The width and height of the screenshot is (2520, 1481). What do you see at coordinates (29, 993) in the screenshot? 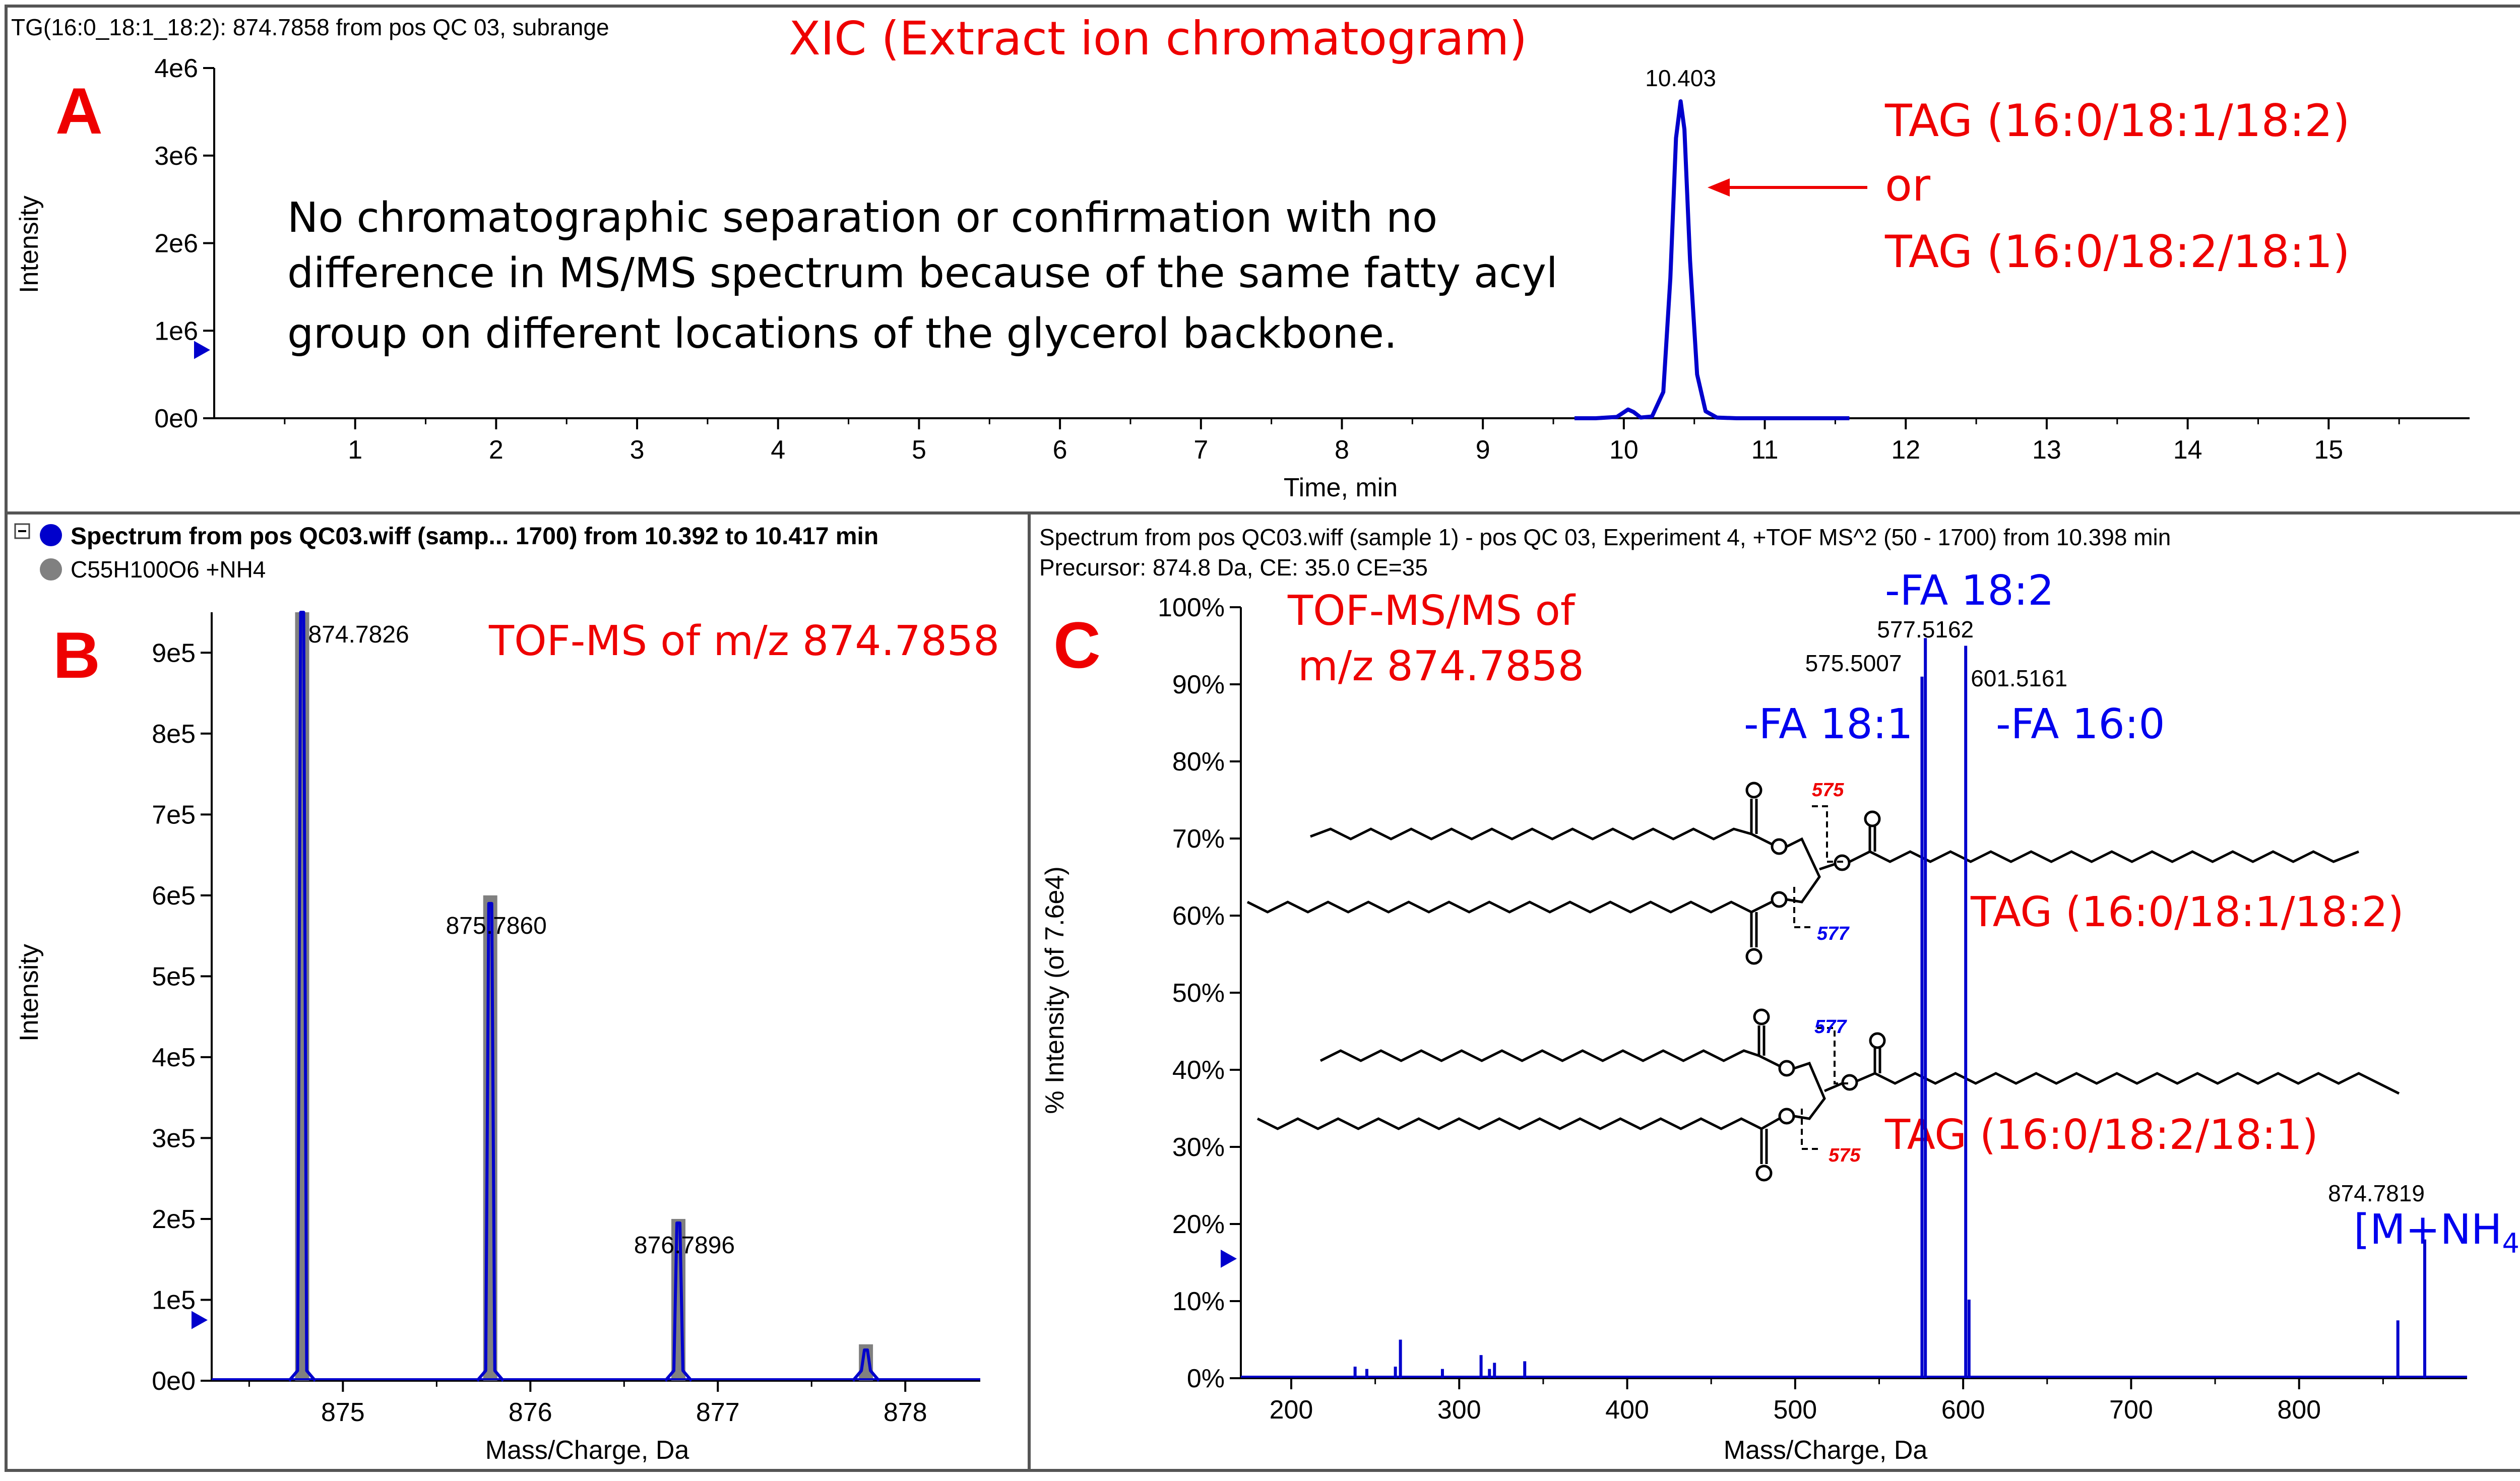
I see `panel-b-ylabel: Intensity` at bounding box center [29, 993].